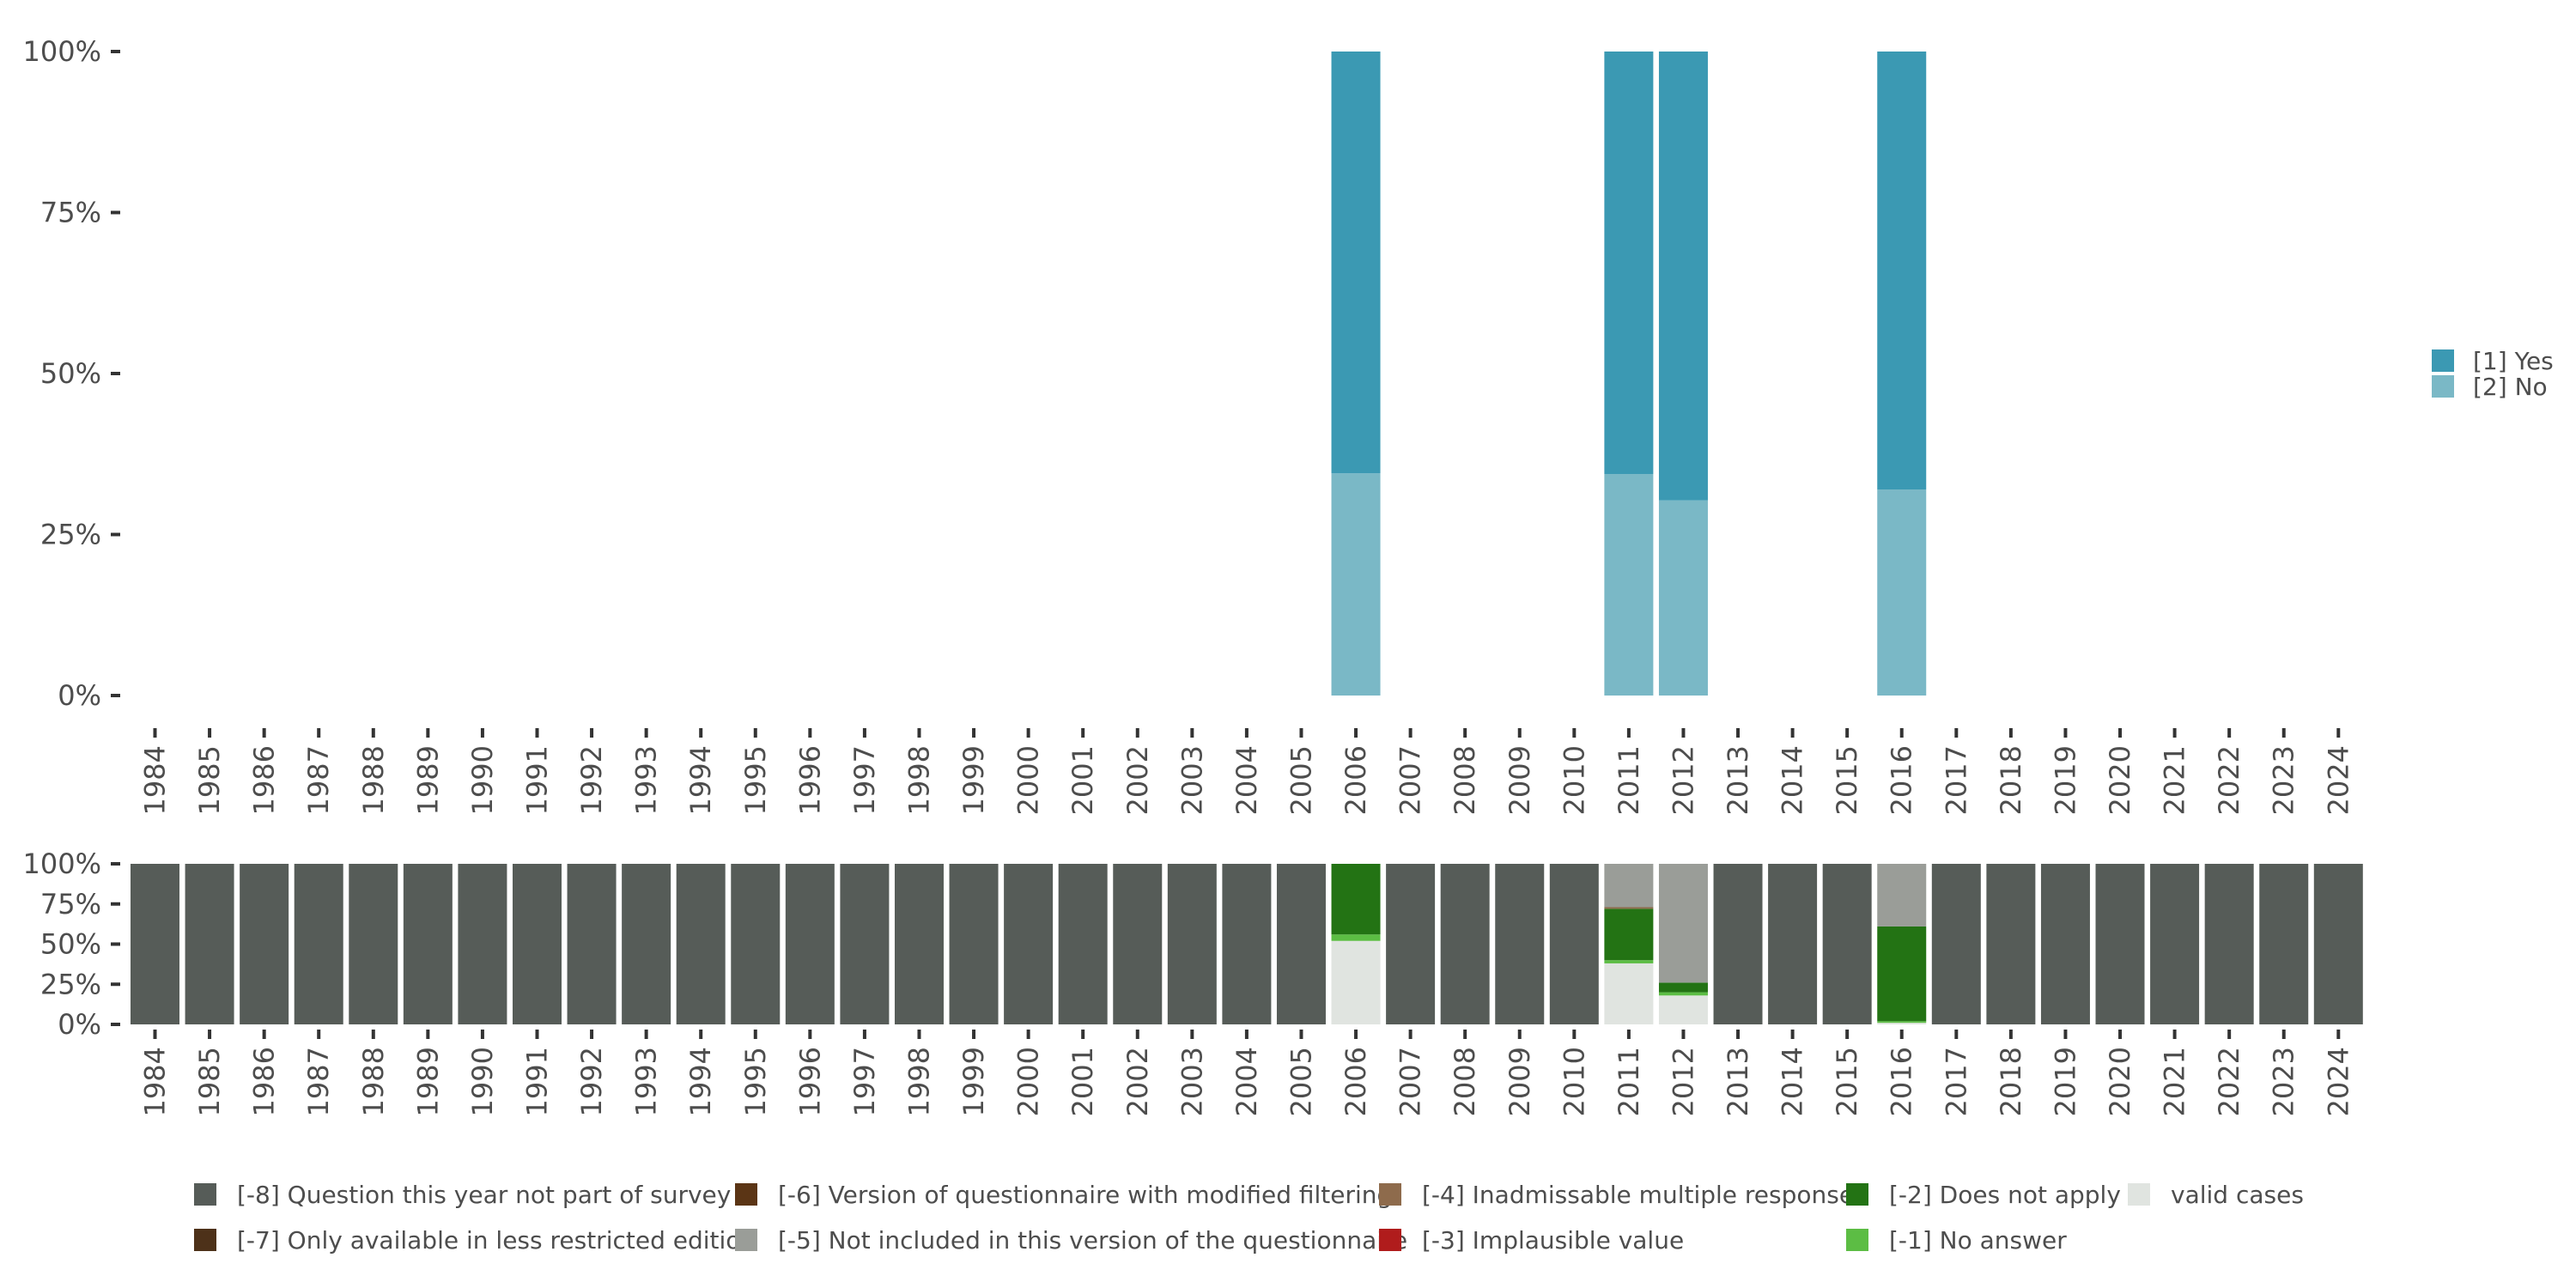  What do you see at coordinates (2120, 1081) in the screenshot?
I see `x-tick-label: 2020` at bounding box center [2120, 1081].